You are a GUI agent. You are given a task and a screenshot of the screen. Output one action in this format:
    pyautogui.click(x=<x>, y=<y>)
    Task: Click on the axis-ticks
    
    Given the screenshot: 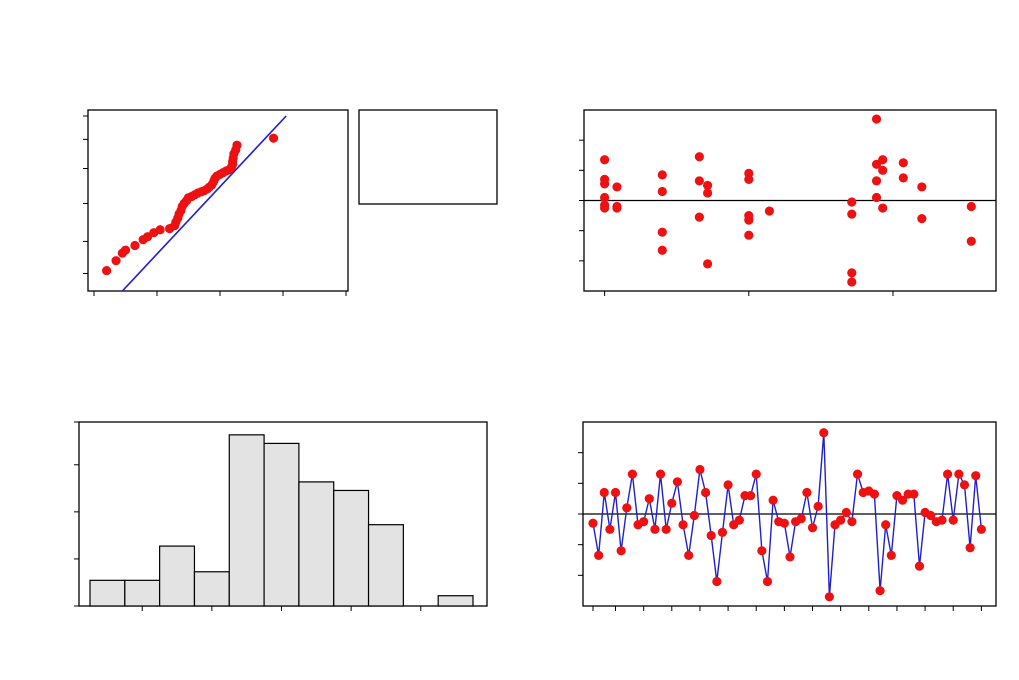 What is the action you would take?
    pyautogui.click(x=215, y=205)
    